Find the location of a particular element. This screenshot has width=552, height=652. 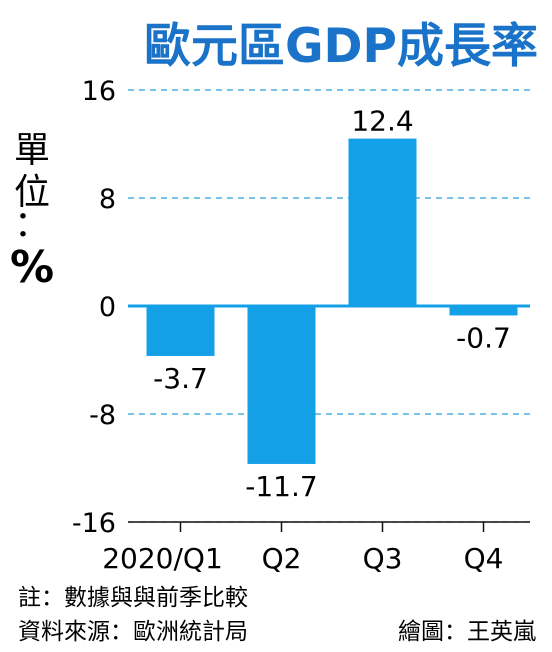

unit-label: 單 位 ： % is located at coordinates (32, 211).